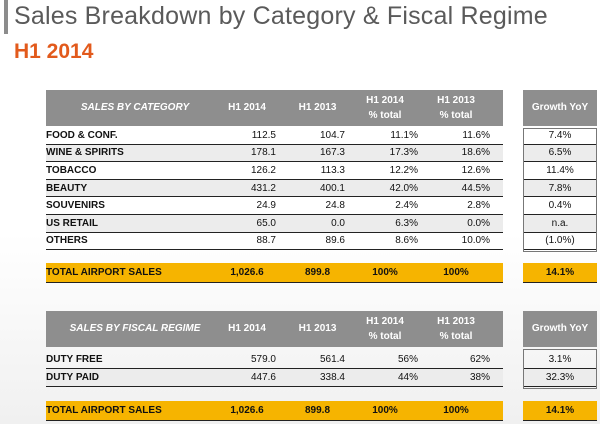 The height and width of the screenshot is (424, 600). I want to click on fiscal_table-cell-growth: 3.1%, so click(560, 359).